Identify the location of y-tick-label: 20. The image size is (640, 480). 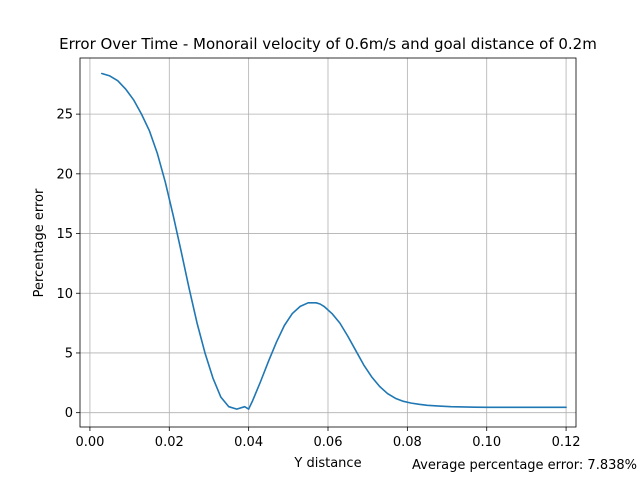
(64, 174).